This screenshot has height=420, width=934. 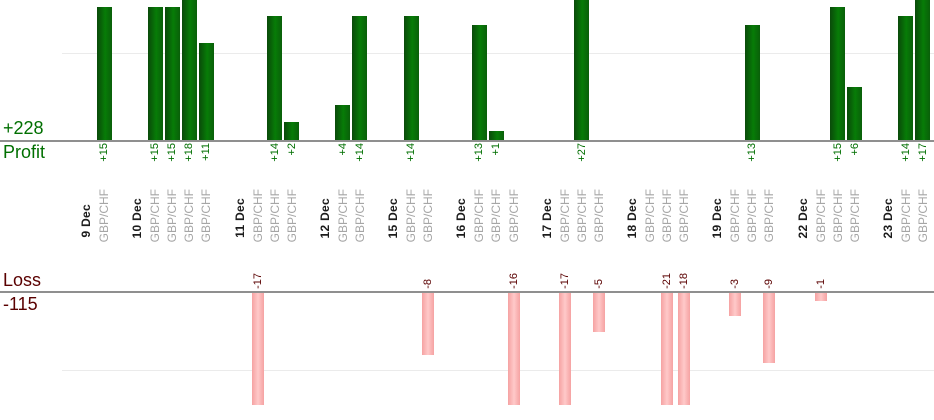 I want to click on loss-value-label: -16, so click(x=514, y=281).